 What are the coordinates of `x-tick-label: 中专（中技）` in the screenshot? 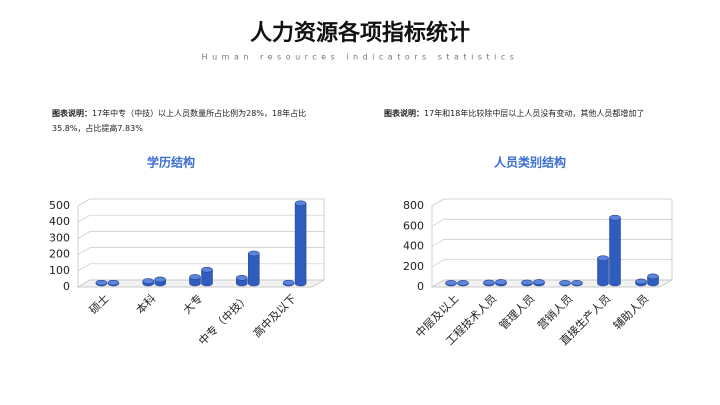 It's located at (223, 319).